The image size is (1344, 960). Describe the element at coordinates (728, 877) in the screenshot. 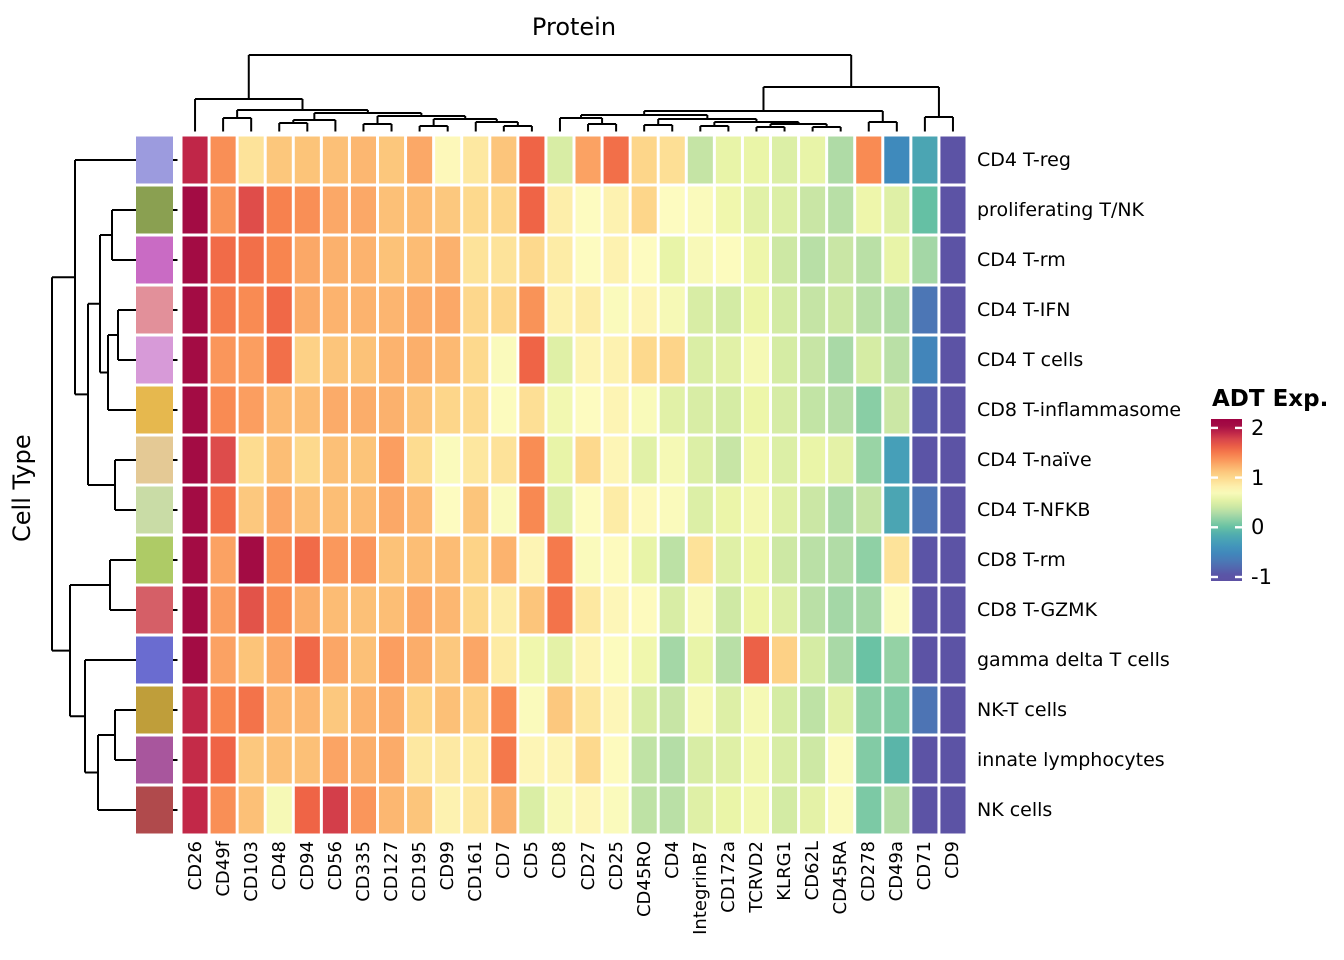

I see `col-label: CD172a` at that location.